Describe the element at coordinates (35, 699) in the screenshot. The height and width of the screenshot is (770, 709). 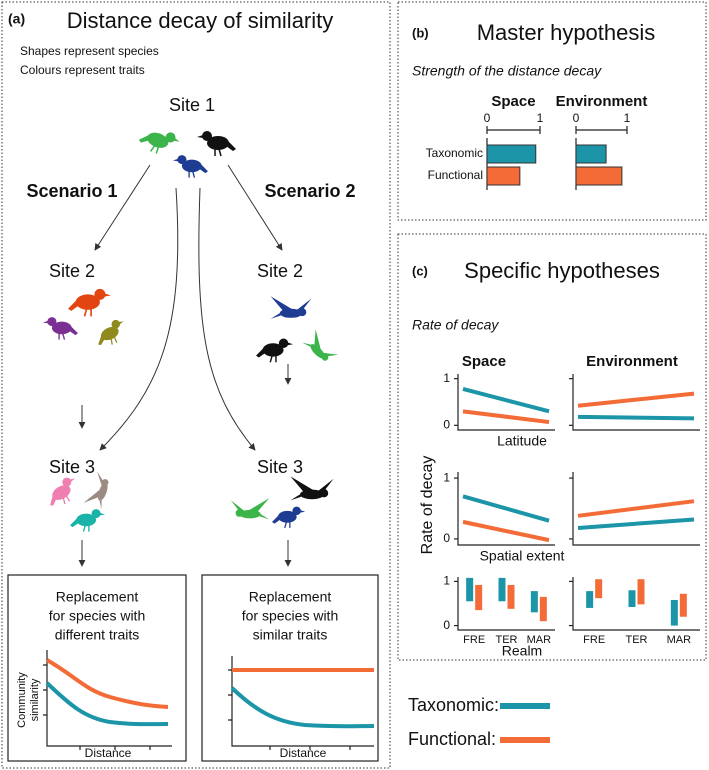
I see `y-axis-label: similarity` at that location.